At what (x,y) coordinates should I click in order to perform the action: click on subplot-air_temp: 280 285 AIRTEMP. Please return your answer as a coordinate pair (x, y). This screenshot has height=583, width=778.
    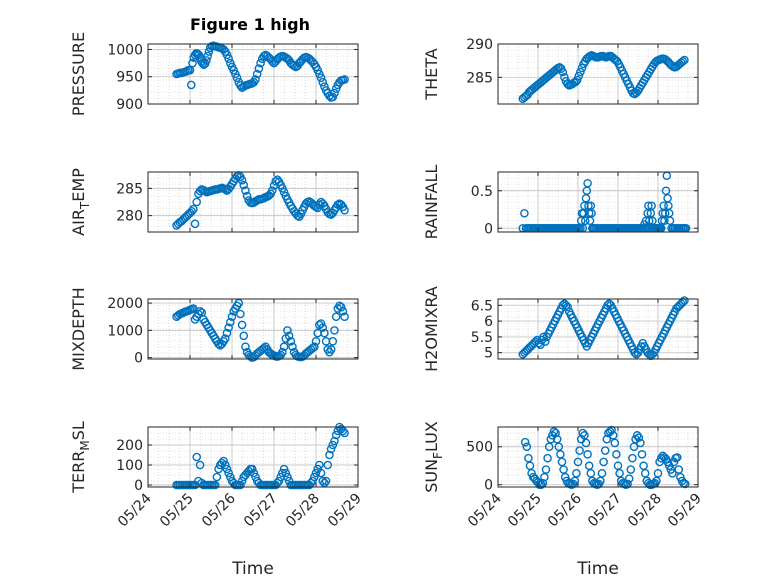
    Looking at the image, I should click on (214, 202).